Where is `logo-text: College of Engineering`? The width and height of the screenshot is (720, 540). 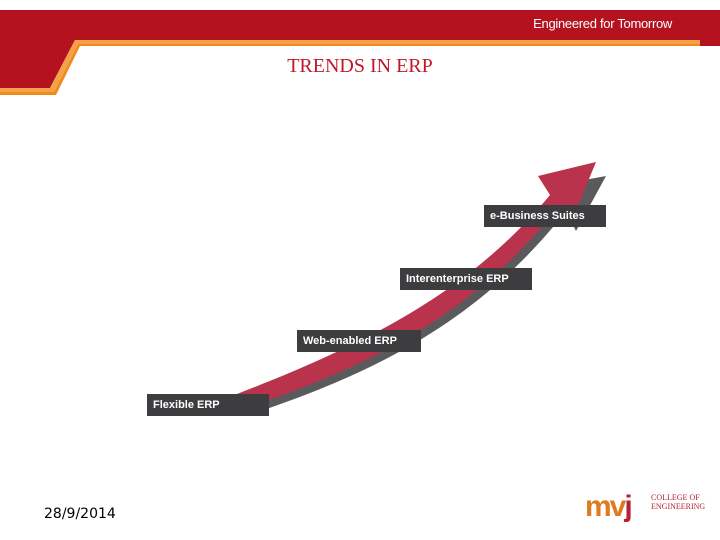 logo-text: College of Engineering is located at coordinates (678, 502).